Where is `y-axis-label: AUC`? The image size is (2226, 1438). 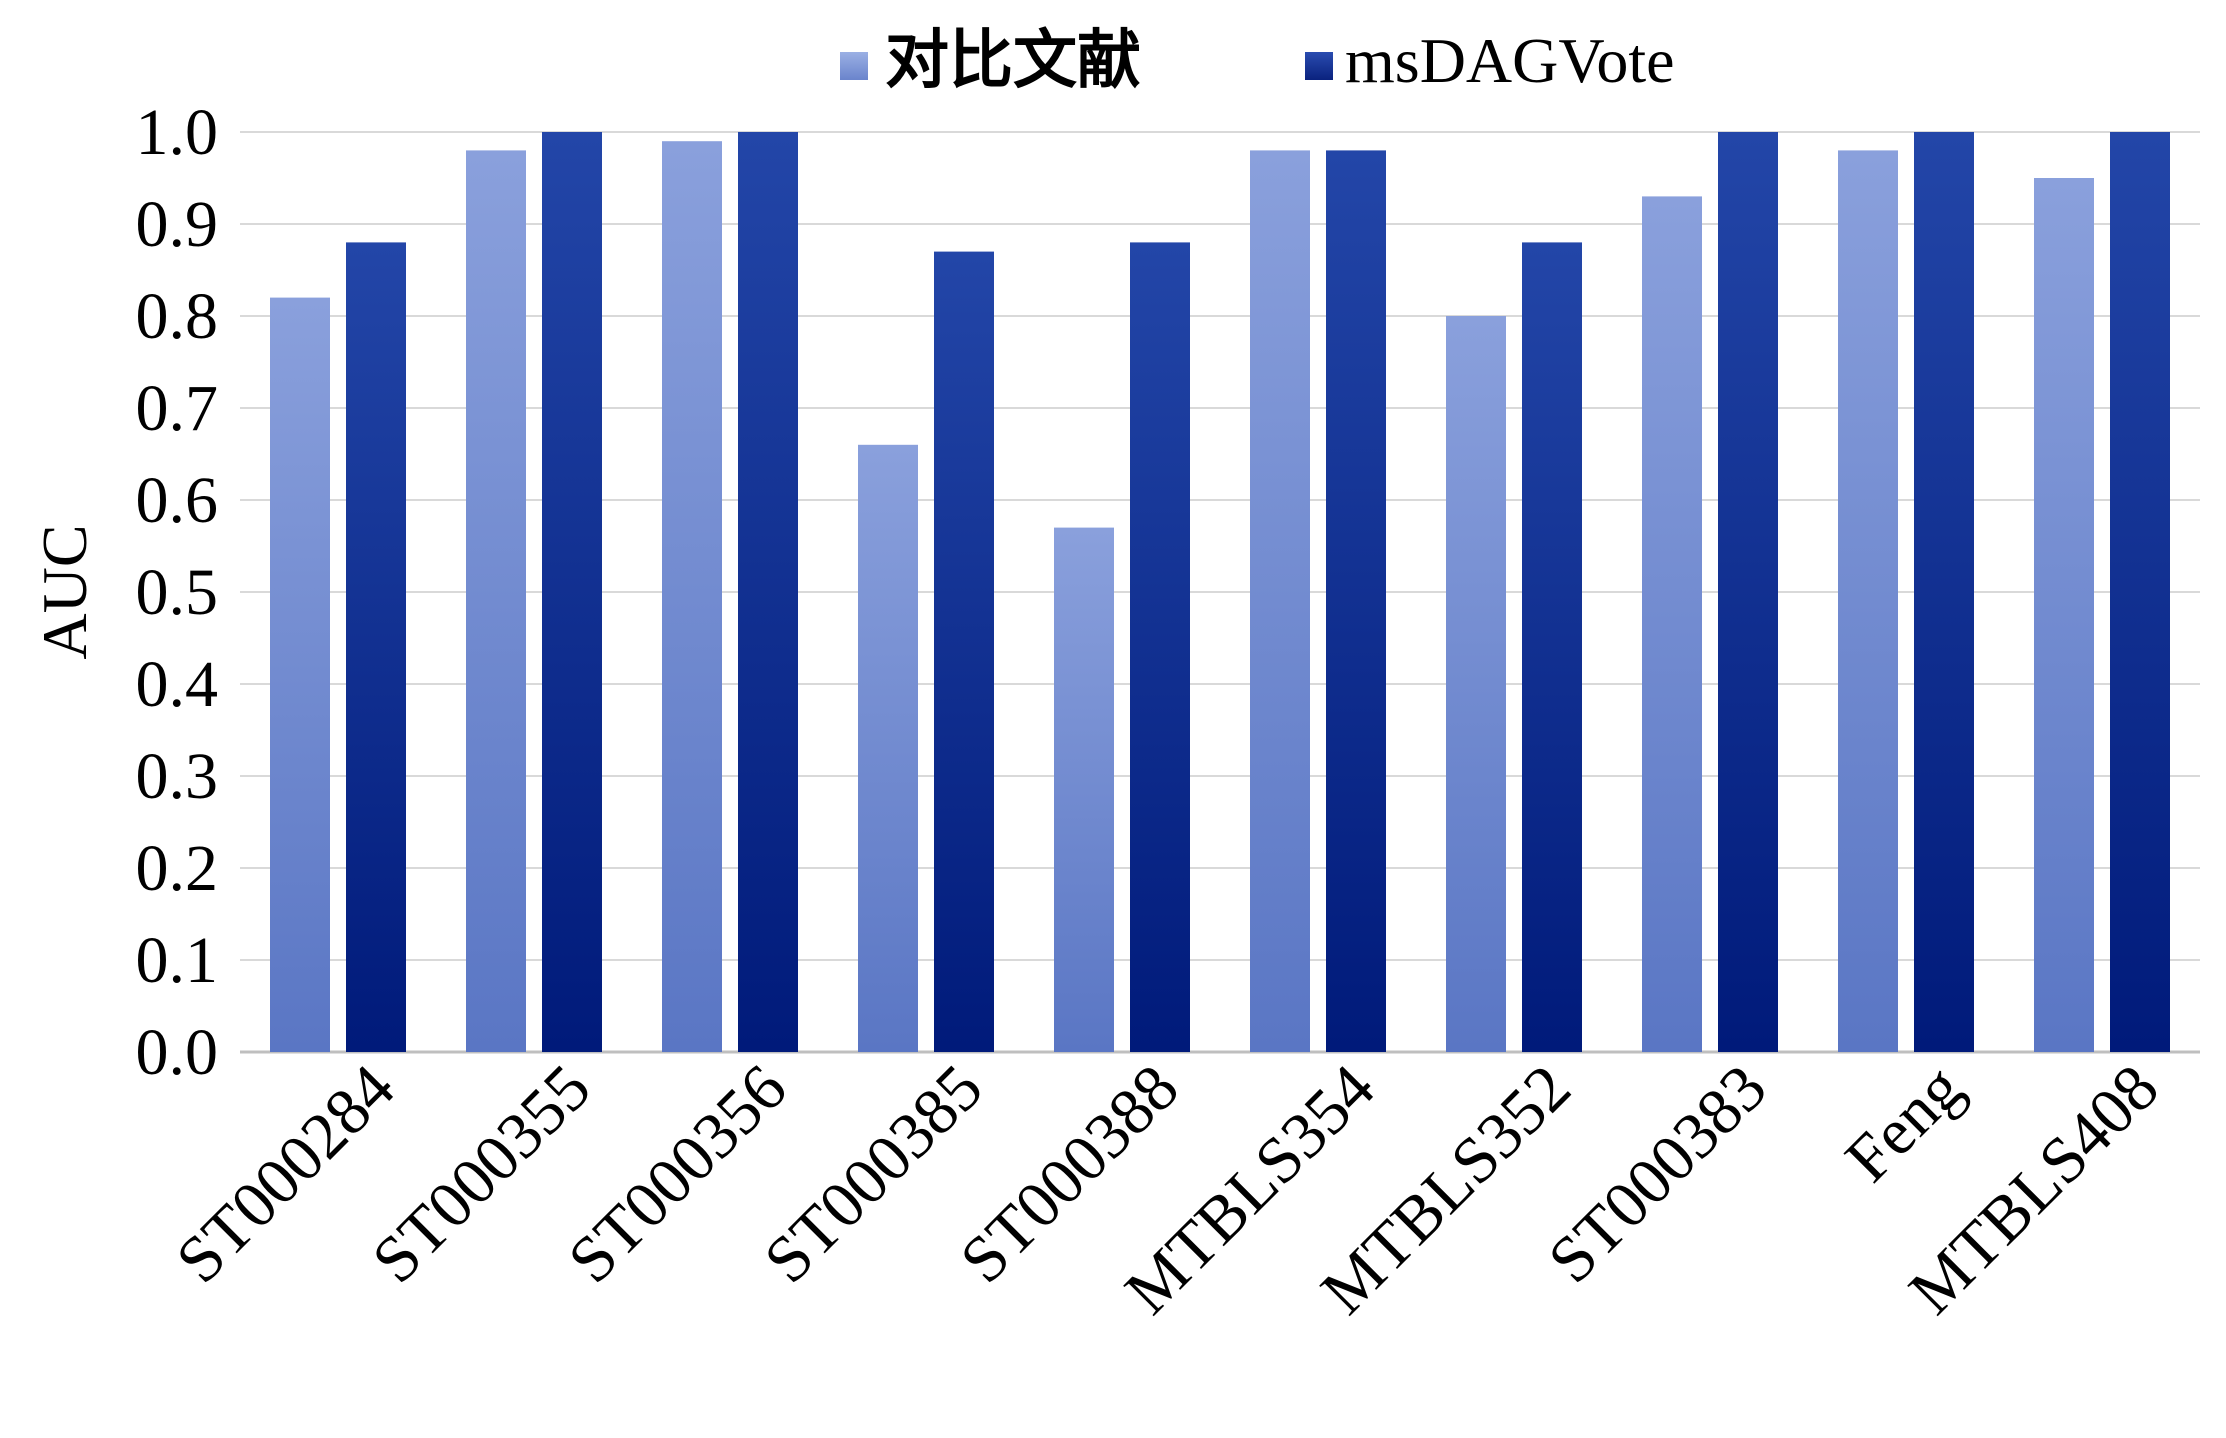
y-axis-label: AUC is located at coordinates (64, 591).